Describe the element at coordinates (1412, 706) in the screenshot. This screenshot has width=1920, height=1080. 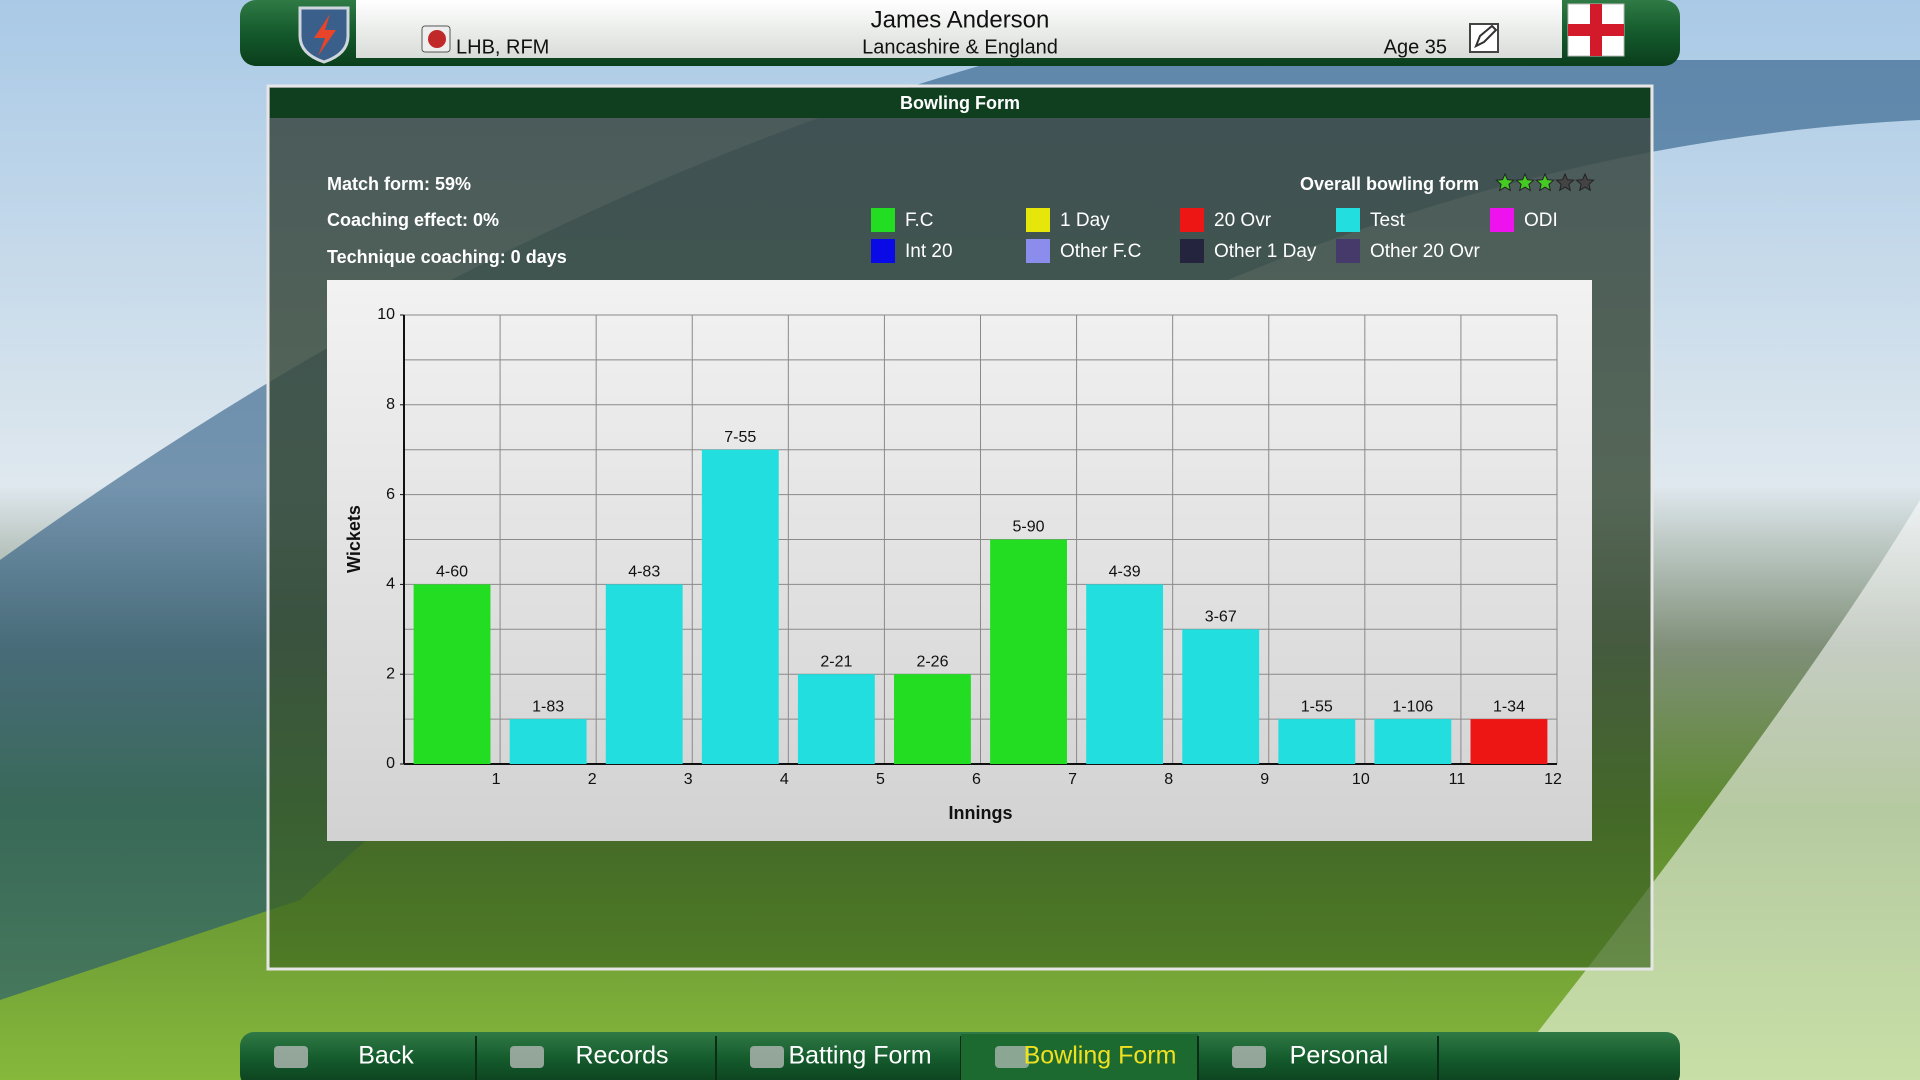
I see `bar-value-label: 1-106` at that location.